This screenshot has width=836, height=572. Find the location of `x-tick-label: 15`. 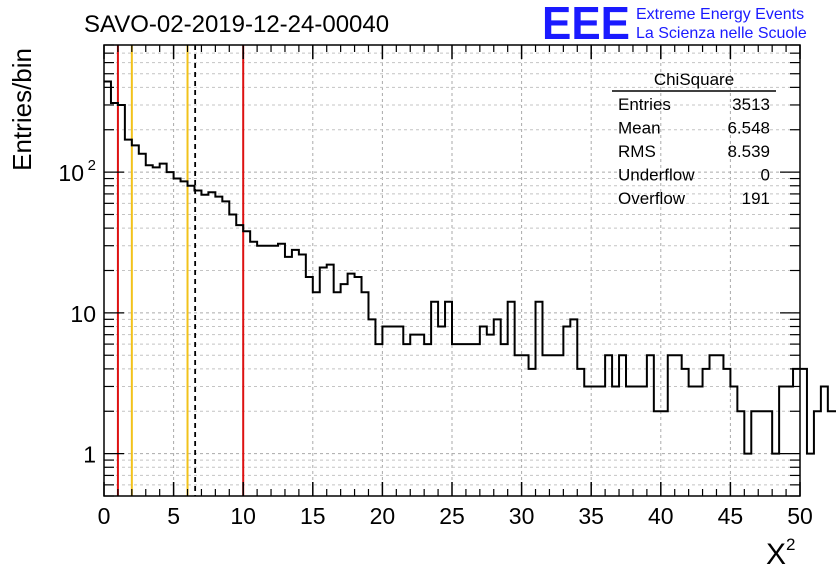

x-tick-label: 15 is located at coordinates (313, 516).